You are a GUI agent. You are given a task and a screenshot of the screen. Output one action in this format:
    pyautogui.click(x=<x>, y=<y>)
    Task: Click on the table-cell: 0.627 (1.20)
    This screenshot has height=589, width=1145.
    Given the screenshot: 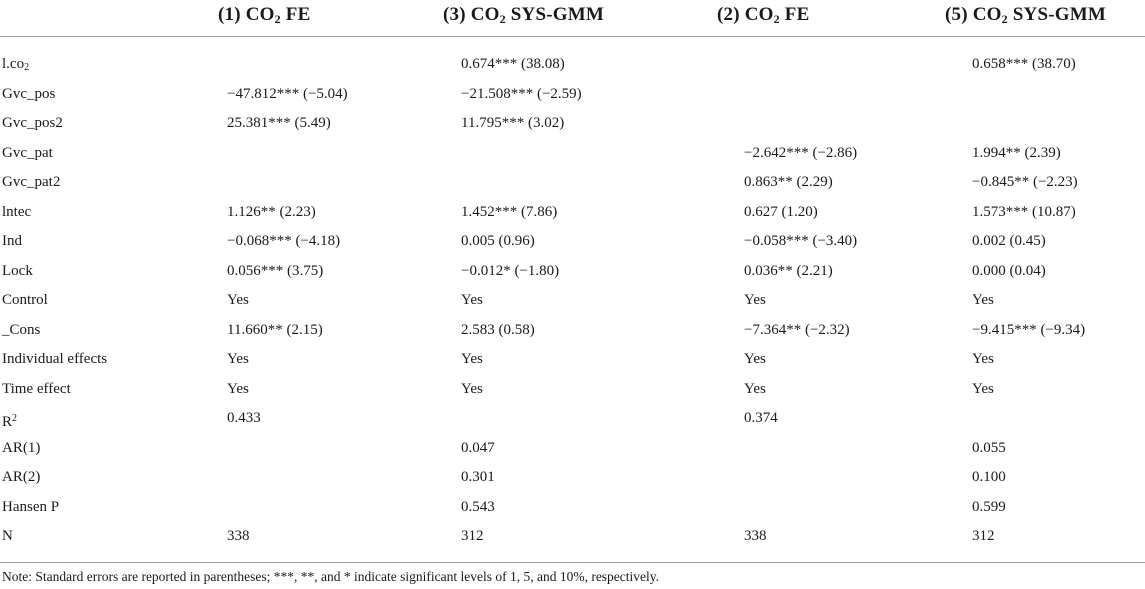 What is the action you would take?
    pyautogui.click(x=781, y=211)
    